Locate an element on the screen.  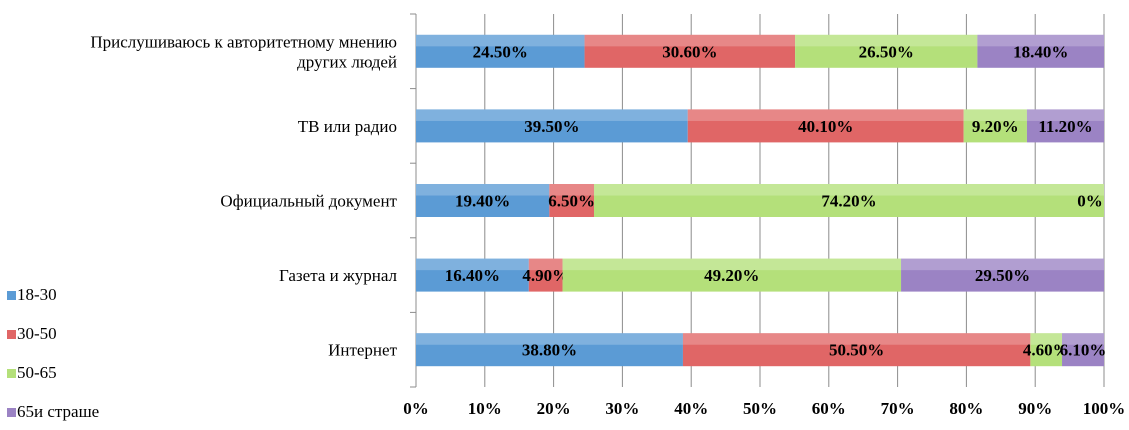
data-label: 26.50% is located at coordinates (886, 51).